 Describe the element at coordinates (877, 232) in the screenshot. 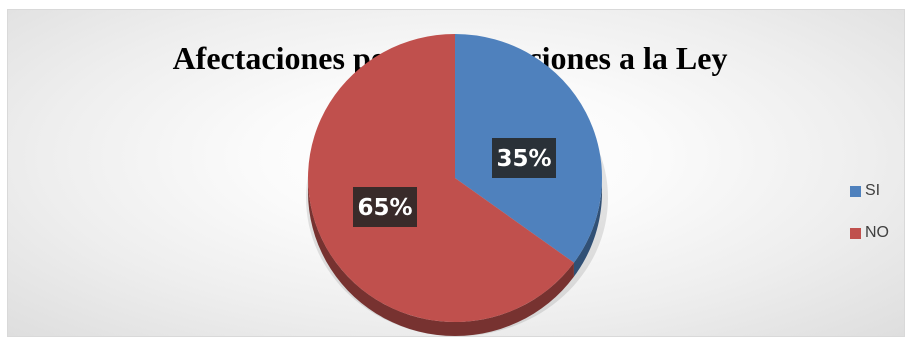

I see `legend-label-no: NO` at that location.